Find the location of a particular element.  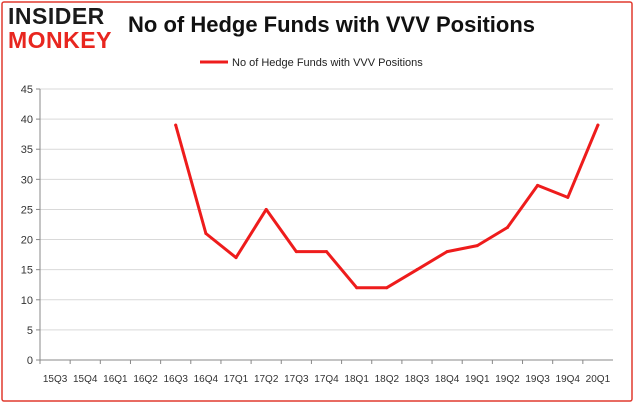

y-tick-label: 45 is located at coordinates (27, 90).